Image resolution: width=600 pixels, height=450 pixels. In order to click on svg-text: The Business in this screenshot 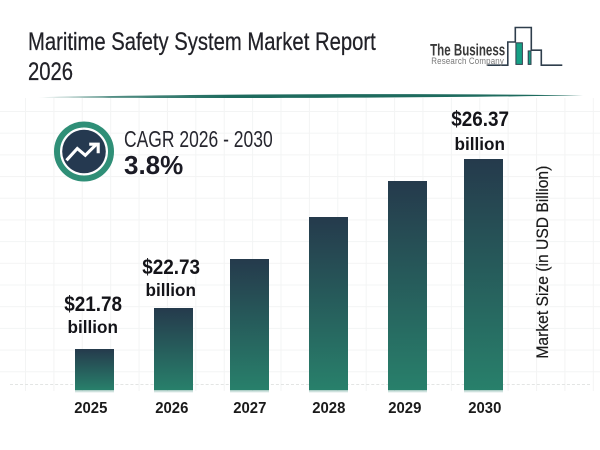, I will do `click(467, 51)`.